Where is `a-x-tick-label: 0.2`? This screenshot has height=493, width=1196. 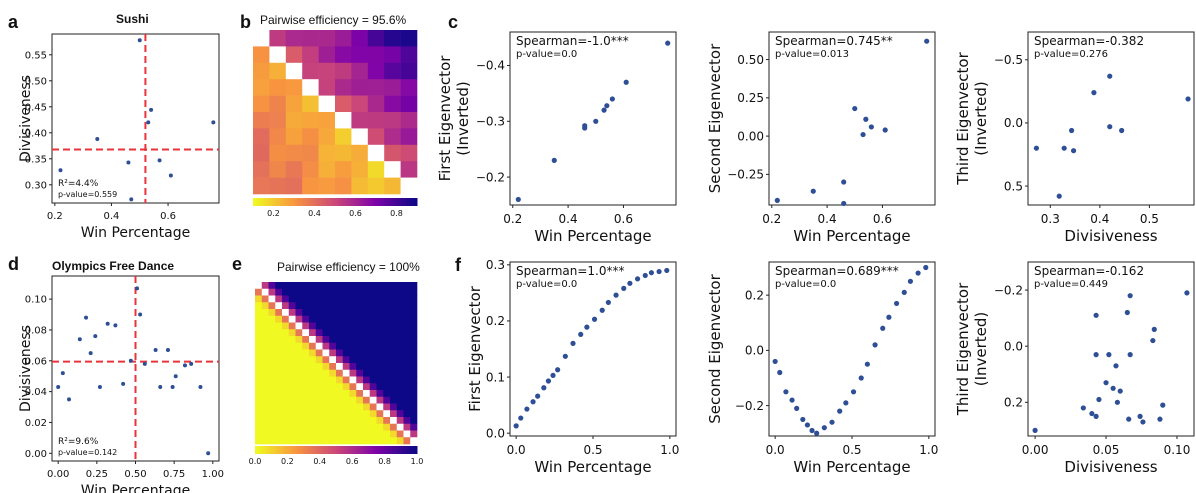
a-x-tick-label: 0.2 is located at coordinates (55, 216).